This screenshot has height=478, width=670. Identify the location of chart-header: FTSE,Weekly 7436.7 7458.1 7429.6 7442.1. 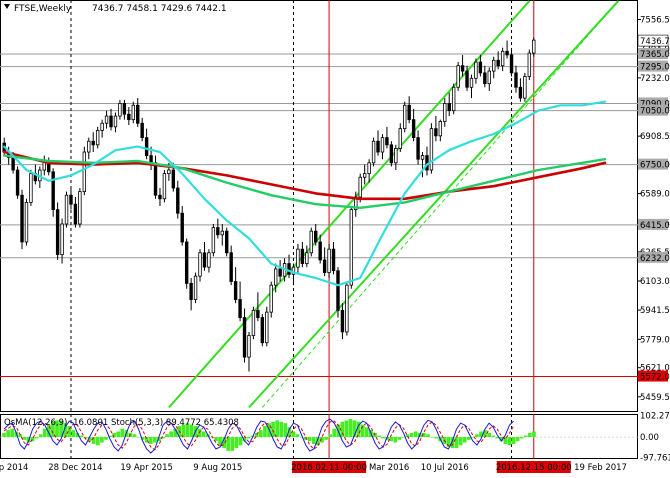
(115, 9).